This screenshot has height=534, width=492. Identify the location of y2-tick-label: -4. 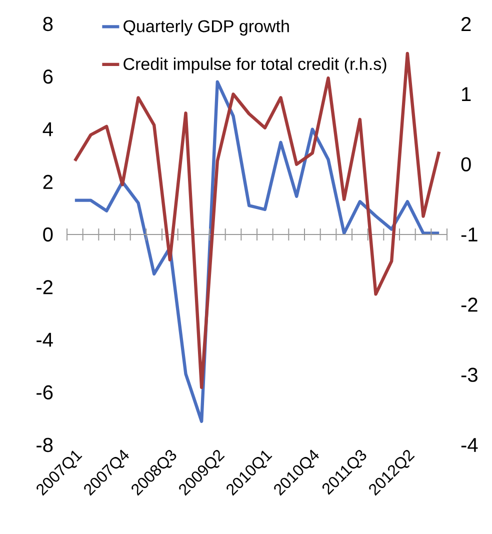
(469, 445).